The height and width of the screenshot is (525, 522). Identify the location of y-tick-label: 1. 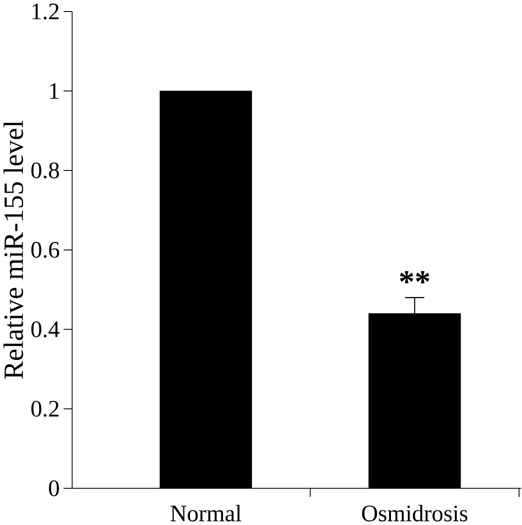
(54, 91).